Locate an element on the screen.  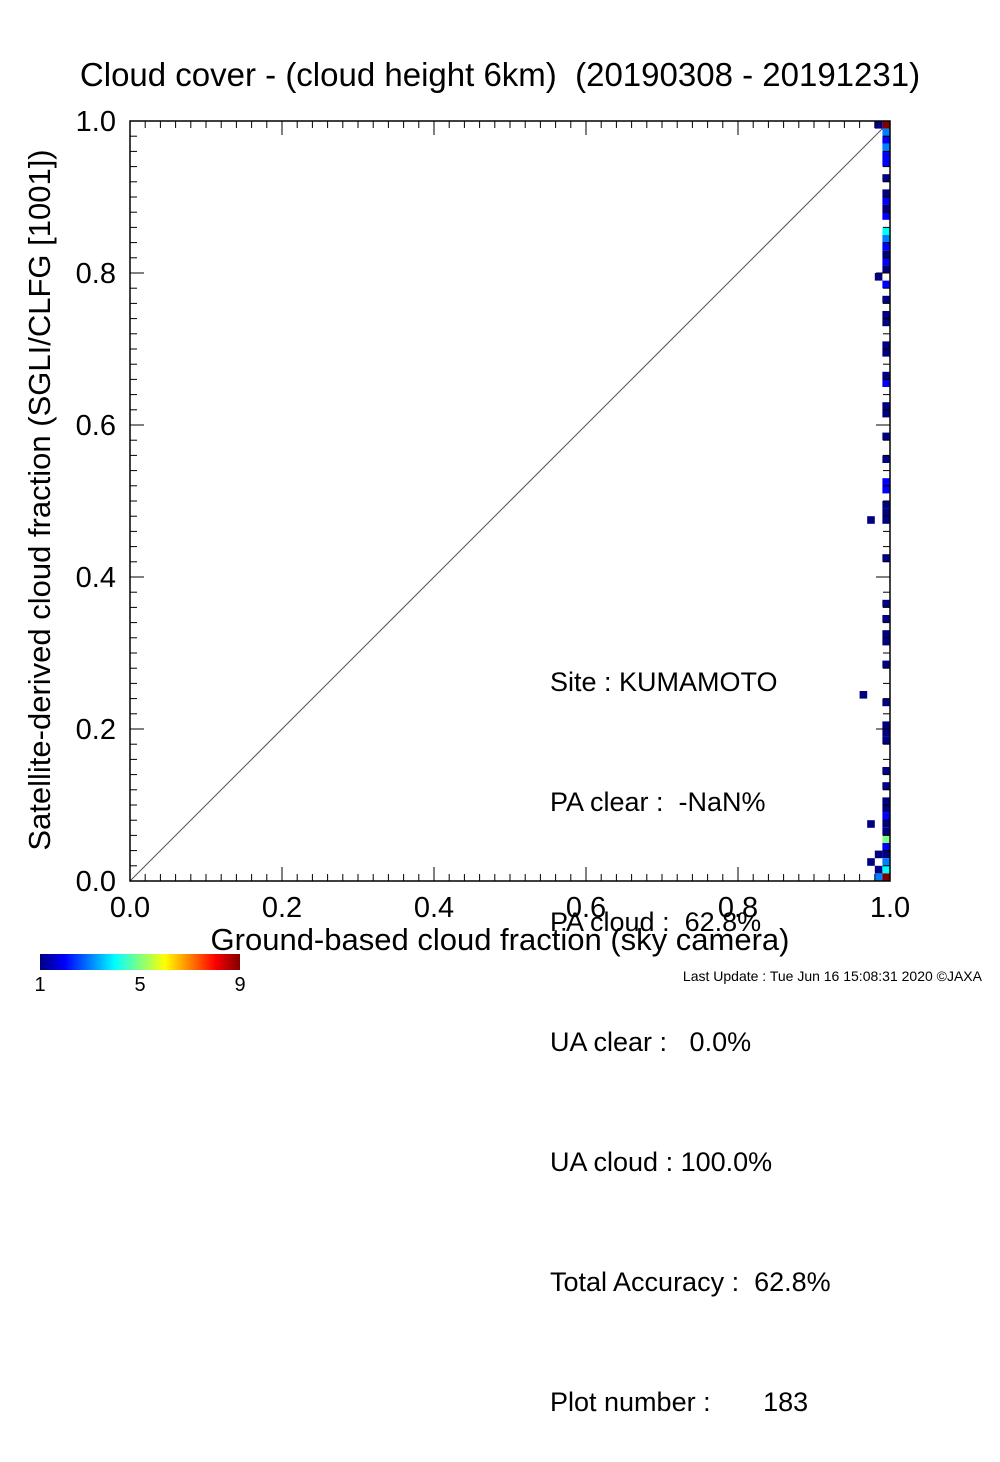
stat-plot-number: Plot number : 183 is located at coordinates (679, 1402).